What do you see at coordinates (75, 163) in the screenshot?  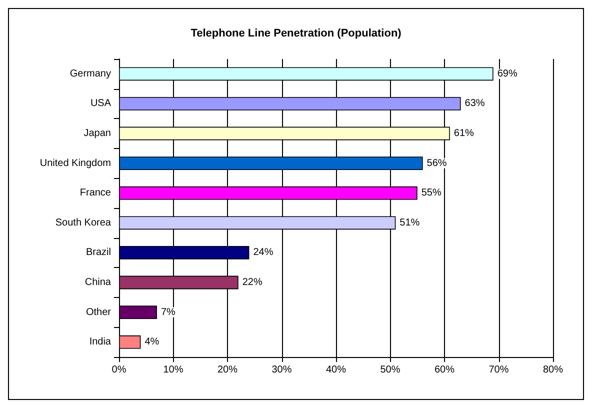 I see `y-tick-label: United Kingdom` at bounding box center [75, 163].